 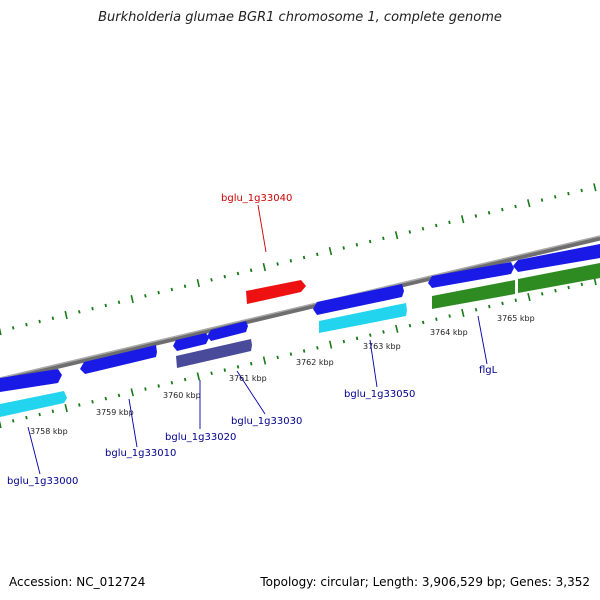 I want to click on accession-text: Accession: NC_012724, so click(x=77, y=582).